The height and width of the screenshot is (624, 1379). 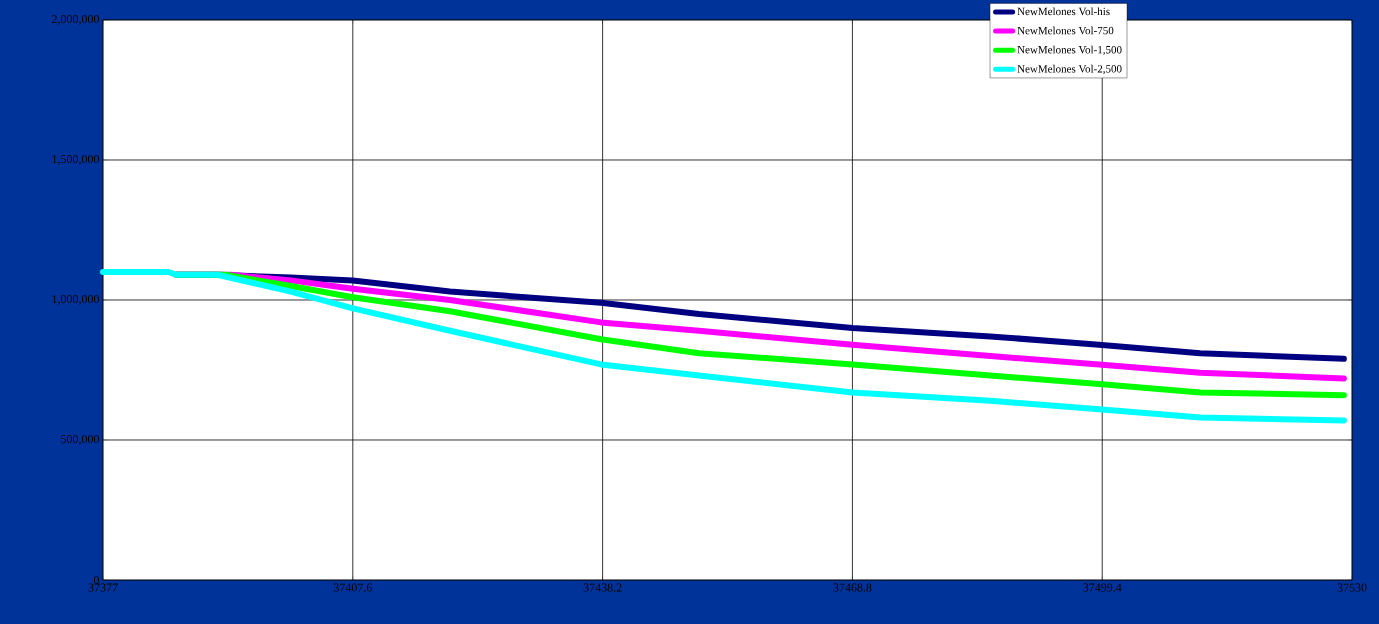 I want to click on y-tick-label: 500,000, so click(x=80, y=440).